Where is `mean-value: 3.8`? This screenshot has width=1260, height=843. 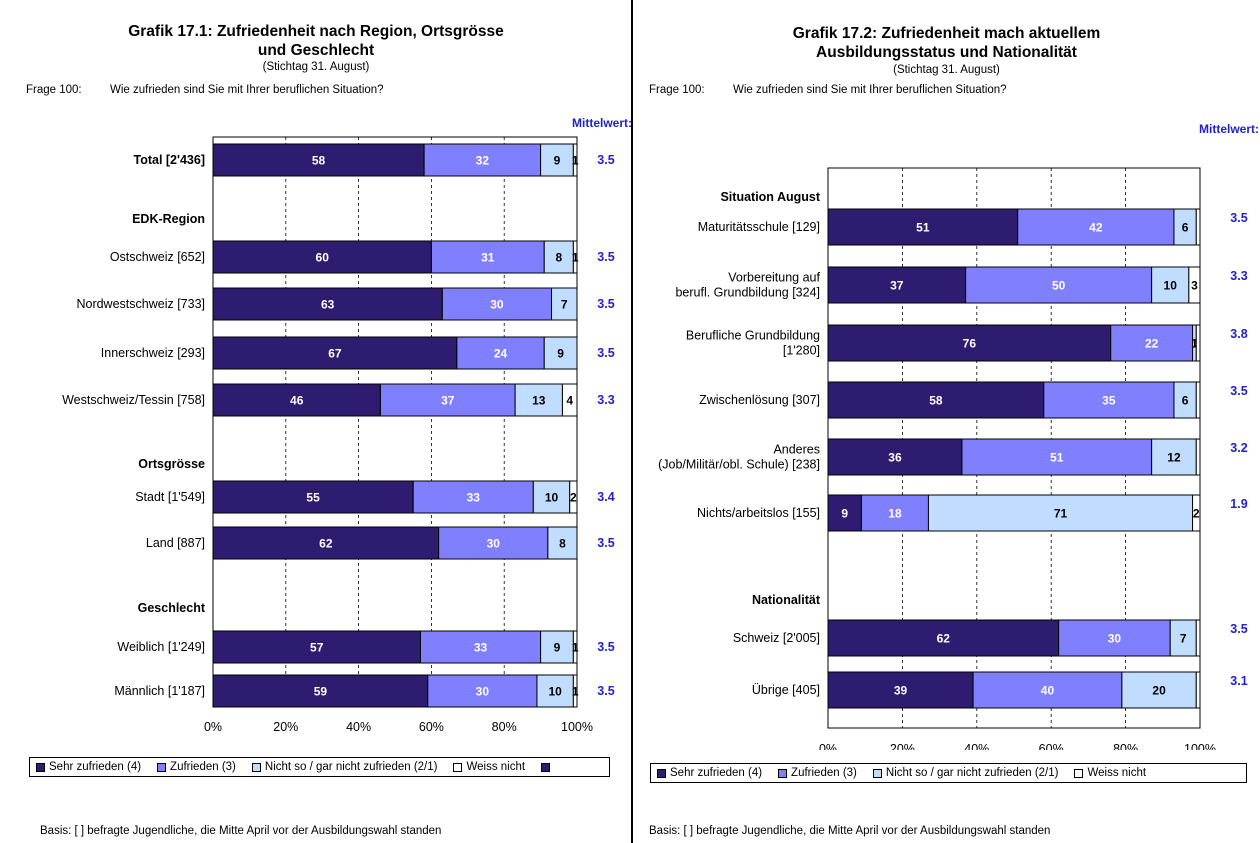
mean-value: 3.8 is located at coordinates (1238, 334).